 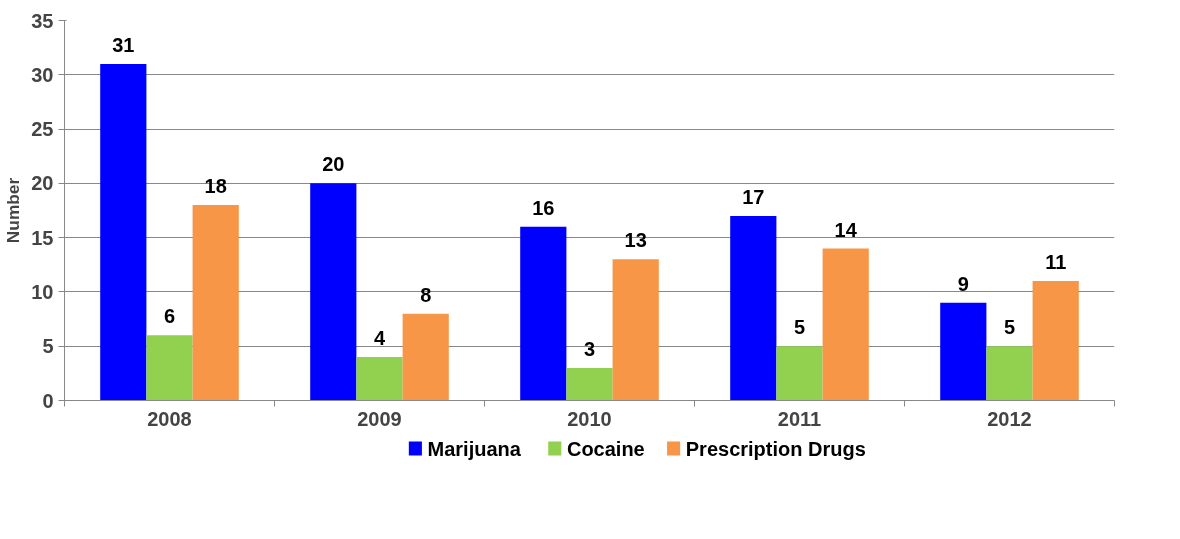 I want to click on x-tick-label: 2009, so click(x=379, y=418).